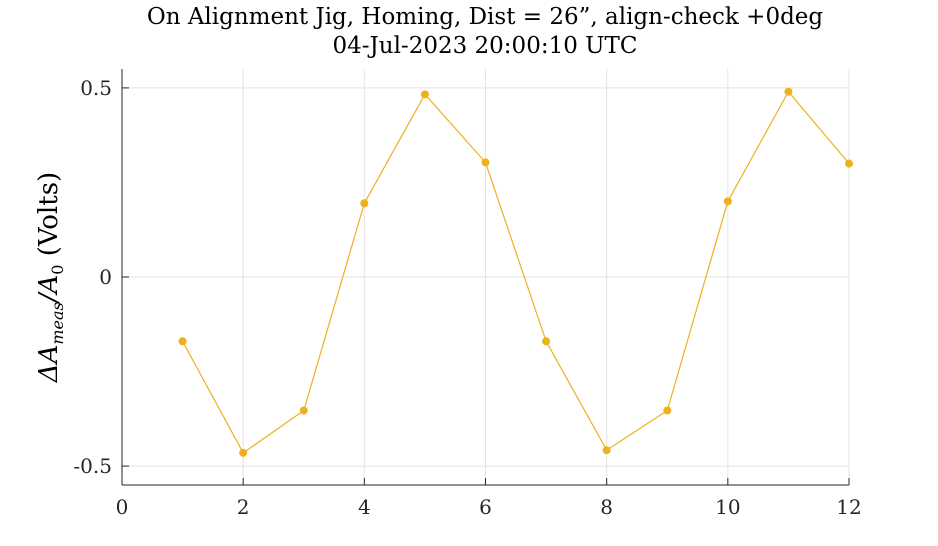 This screenshot has width=938, height=546. What do you see at coordinates (96, 88) in the screenshot?
I see `y-tick-label-2: 0.5` at bounding box center [96, 88].